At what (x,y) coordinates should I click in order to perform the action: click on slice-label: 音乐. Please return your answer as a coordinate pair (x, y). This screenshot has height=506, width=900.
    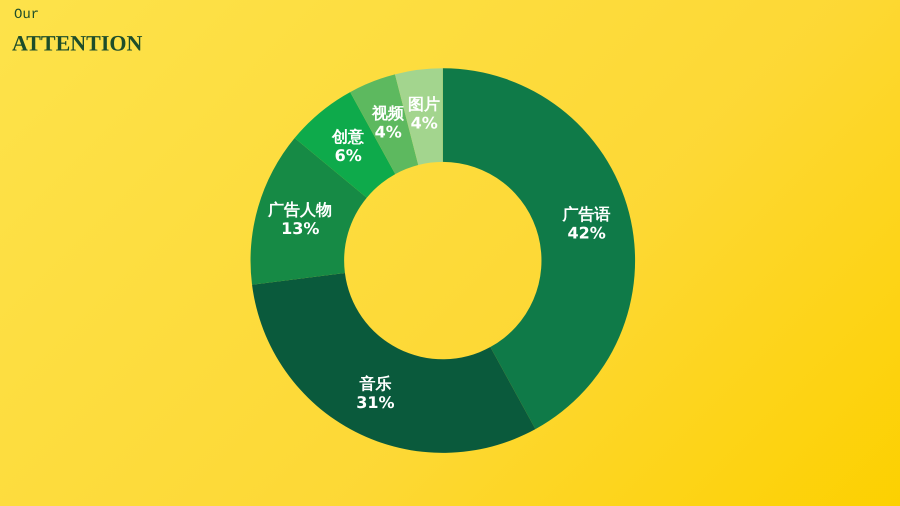
    Looking at the image, I should click on (375, 383).